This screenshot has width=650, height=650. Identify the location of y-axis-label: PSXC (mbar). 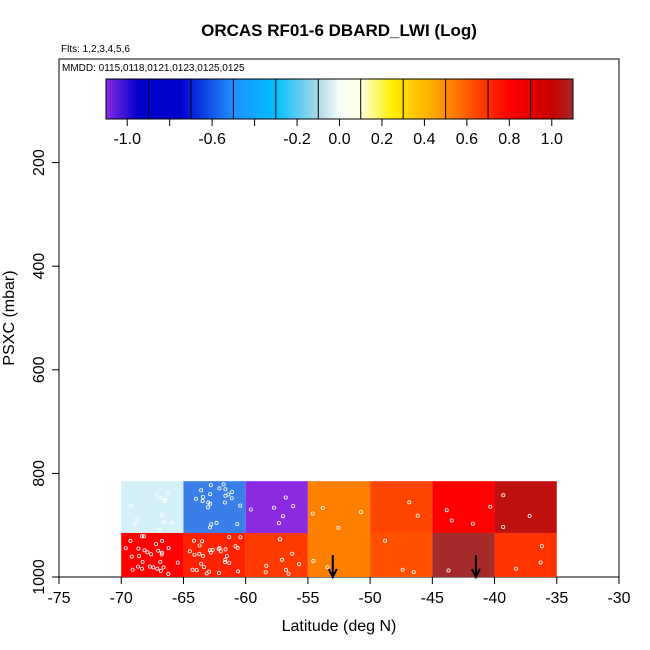
(9, 317).